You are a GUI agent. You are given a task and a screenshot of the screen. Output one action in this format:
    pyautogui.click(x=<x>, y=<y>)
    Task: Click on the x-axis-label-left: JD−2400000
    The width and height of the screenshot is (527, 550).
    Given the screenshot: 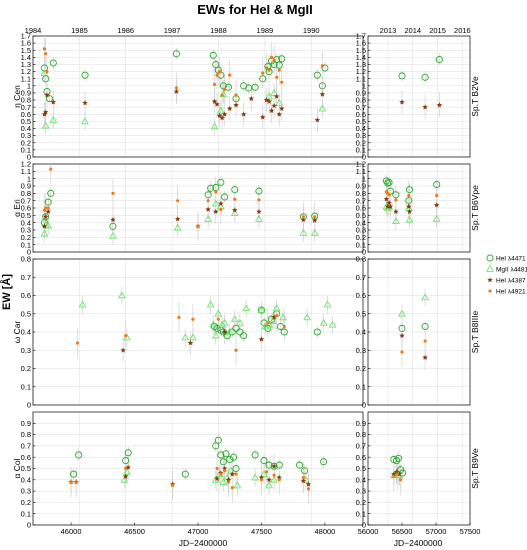 What is the action you would take?
    pyautogui.click(x=203, y=543)
    